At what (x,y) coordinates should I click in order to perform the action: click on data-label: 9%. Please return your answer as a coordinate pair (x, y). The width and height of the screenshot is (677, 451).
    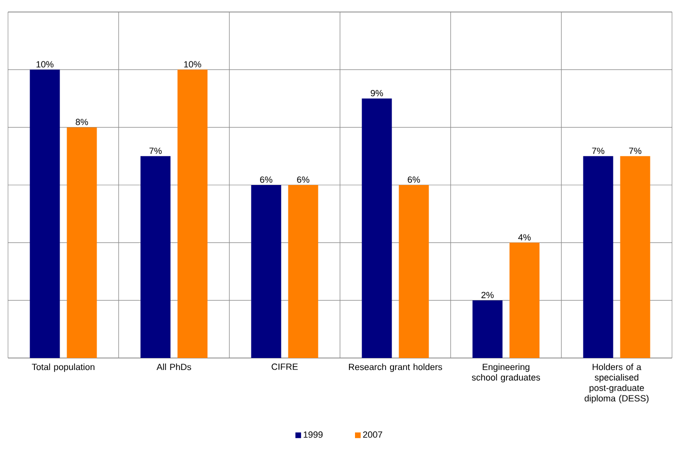
    Looking at the image, I should click on (376, 93).